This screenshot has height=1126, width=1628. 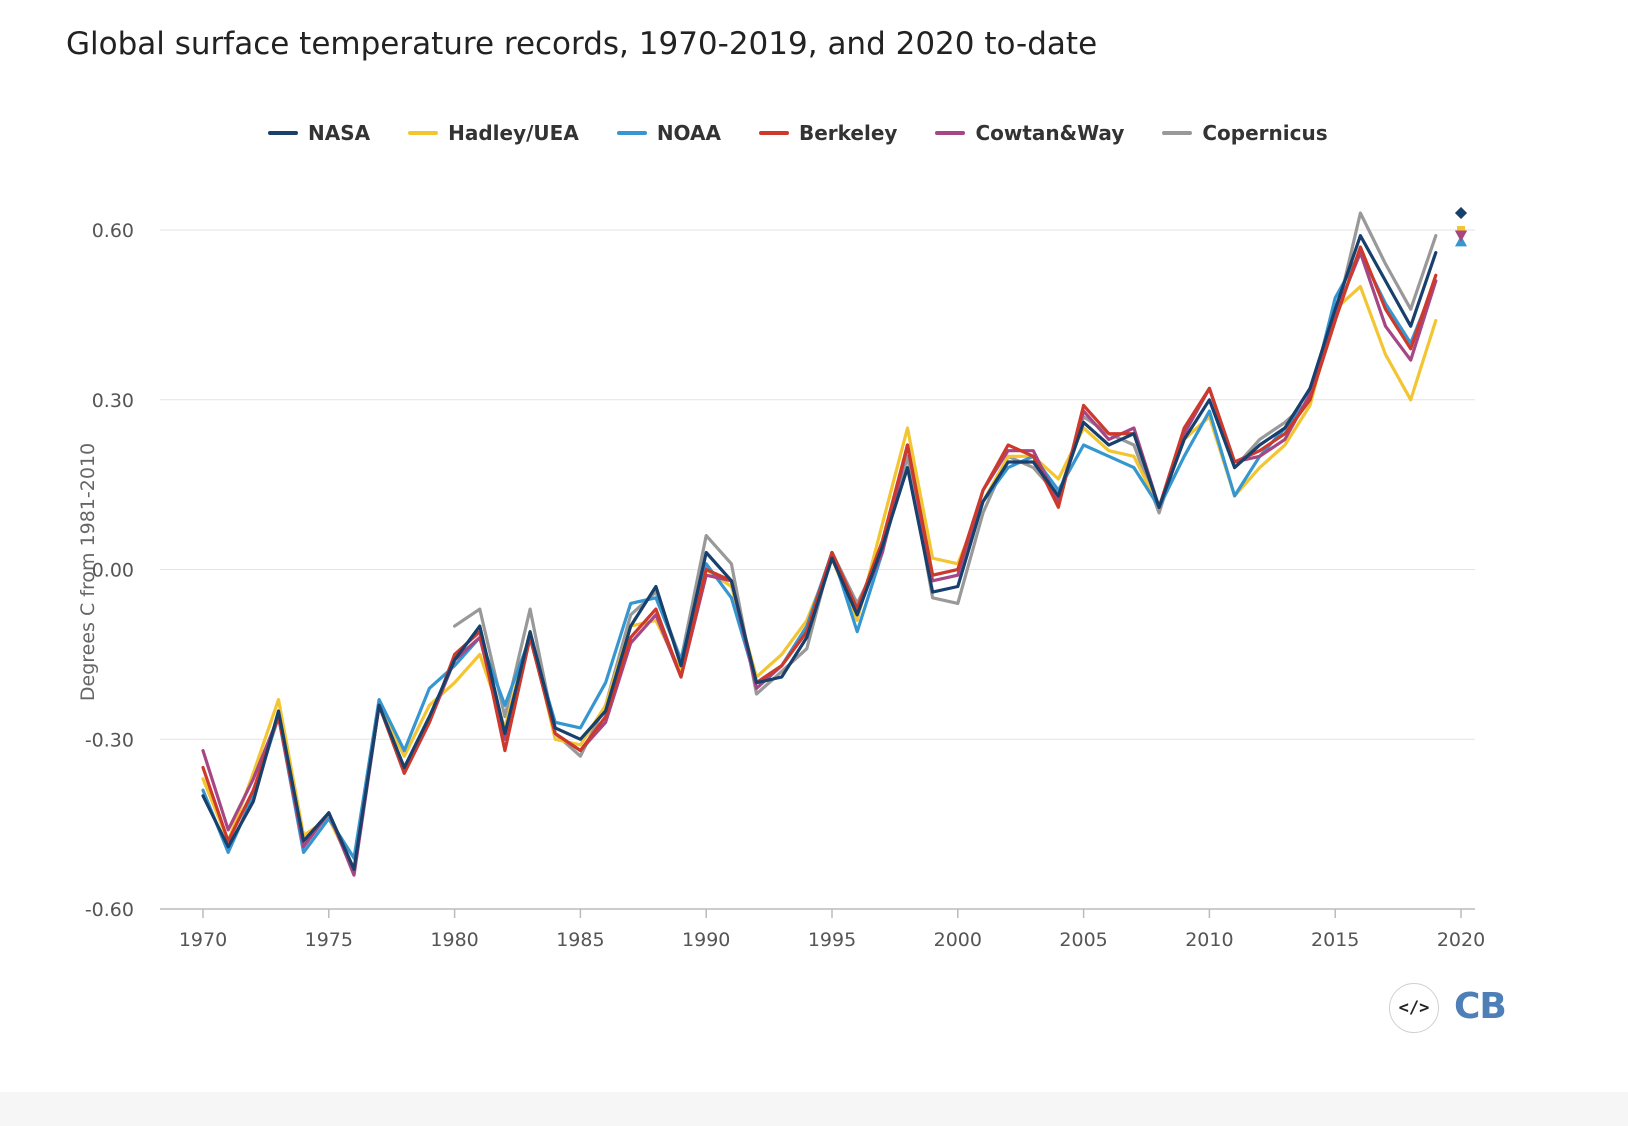 I want to click on y-tick-label: 0.30, so click(x=113, y=401).